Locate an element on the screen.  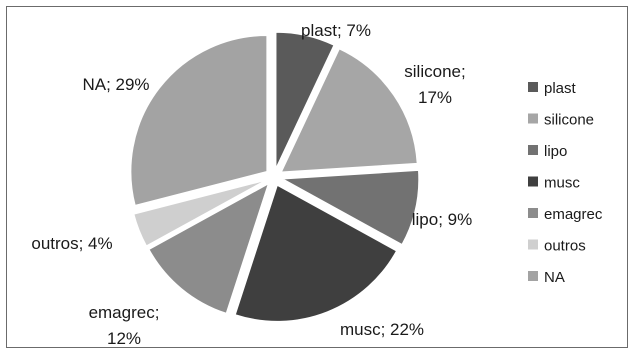
pie-slice-musc is located at coordinates (316, 253).